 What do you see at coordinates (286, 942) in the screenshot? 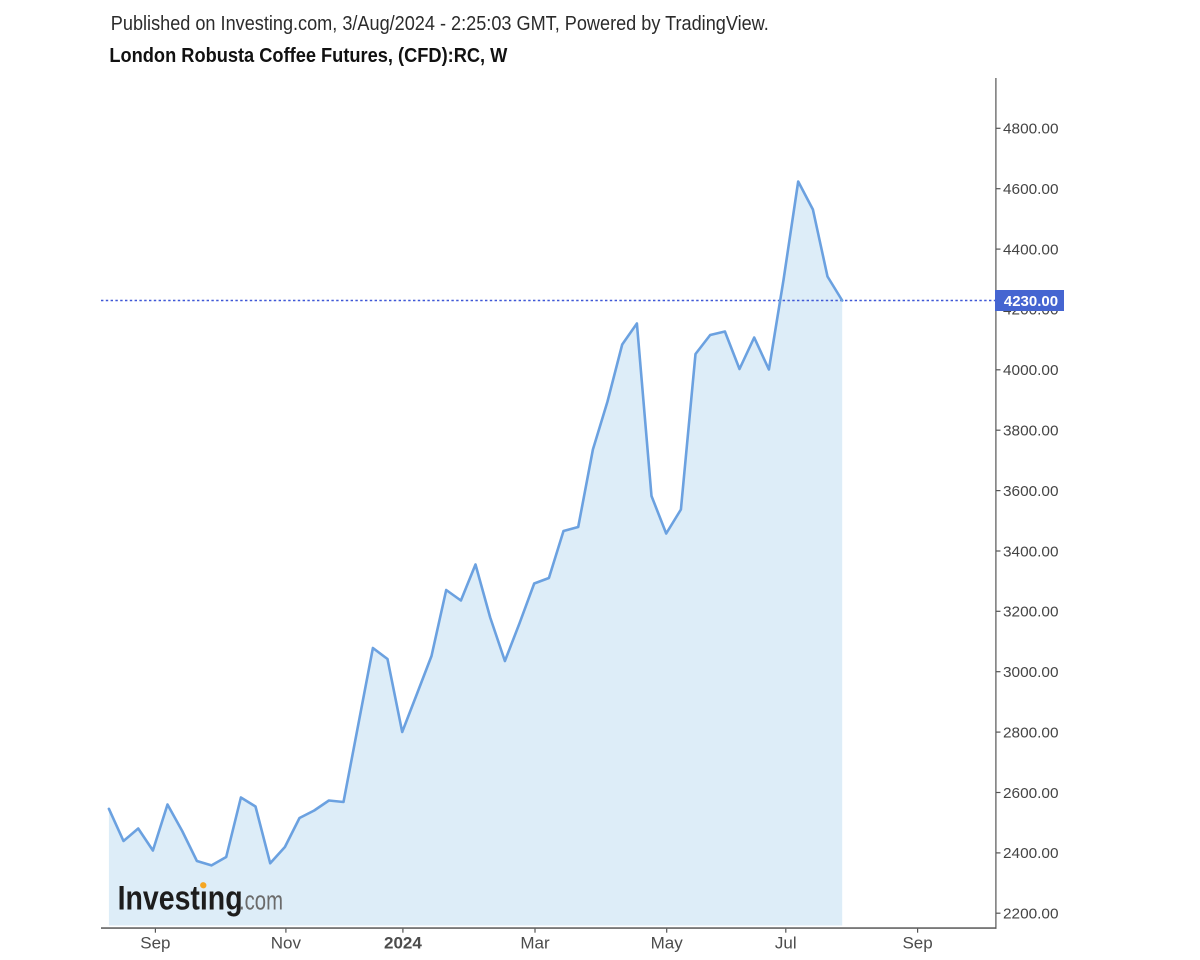
I see `svg-text: Nov` at bounding box center [286, 942].